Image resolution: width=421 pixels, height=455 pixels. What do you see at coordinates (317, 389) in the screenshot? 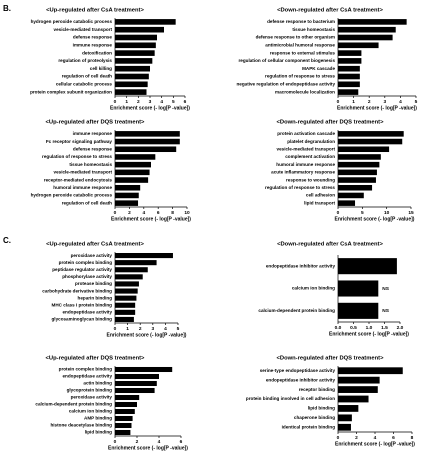
I see `category-label: receptor binding` at bounding box center [317, 389].